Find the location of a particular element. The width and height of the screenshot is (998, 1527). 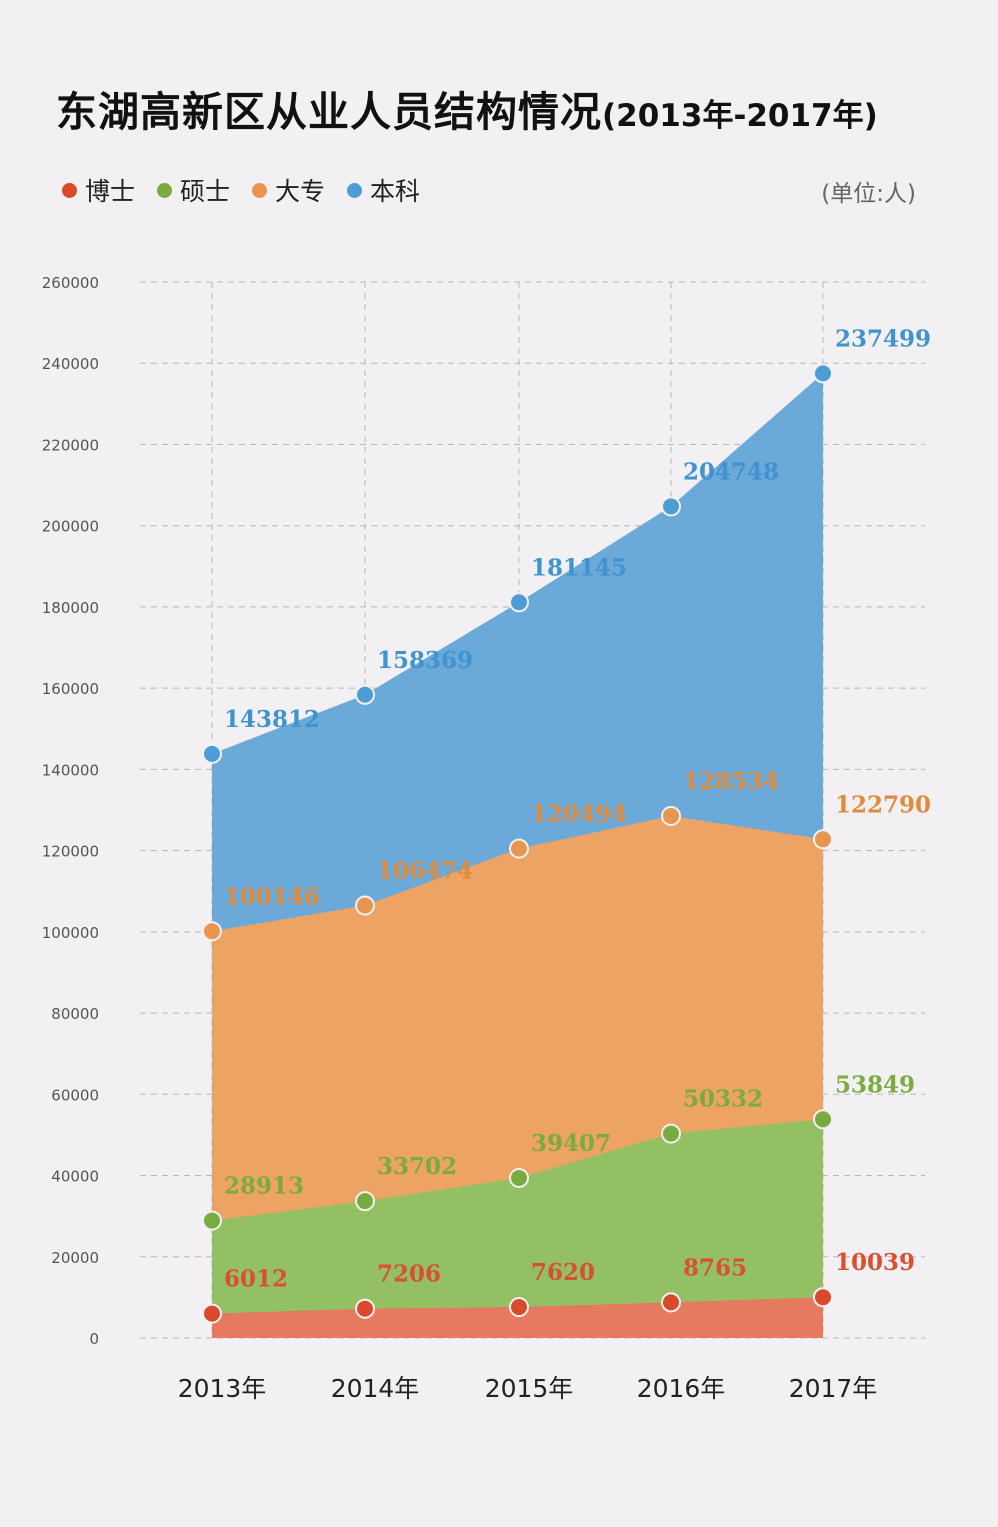

data-label-master: 33702 is located at coordinates (417, 1166).